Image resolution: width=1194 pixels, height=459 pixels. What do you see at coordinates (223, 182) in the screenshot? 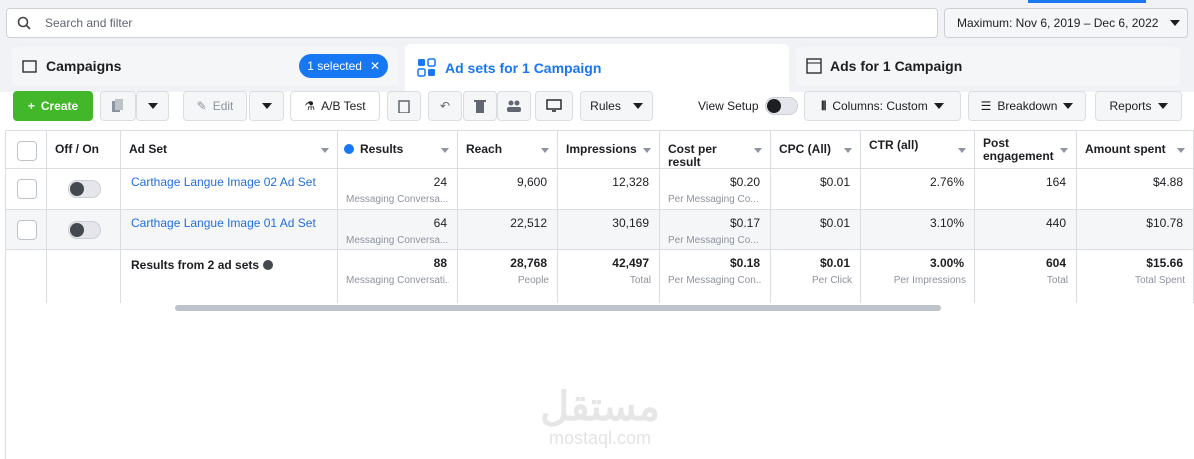
I see `ad-set-link: Carthage Langue Image 02 Ad Set` at bounding box center [223, 182].